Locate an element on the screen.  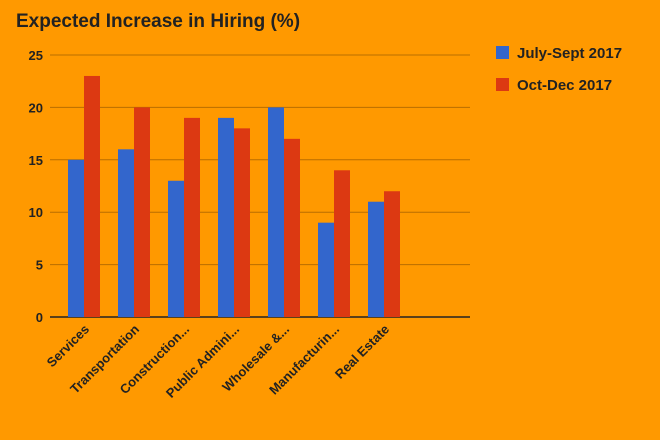
y-tick-label: 15 is located at coordinates (36, 160).